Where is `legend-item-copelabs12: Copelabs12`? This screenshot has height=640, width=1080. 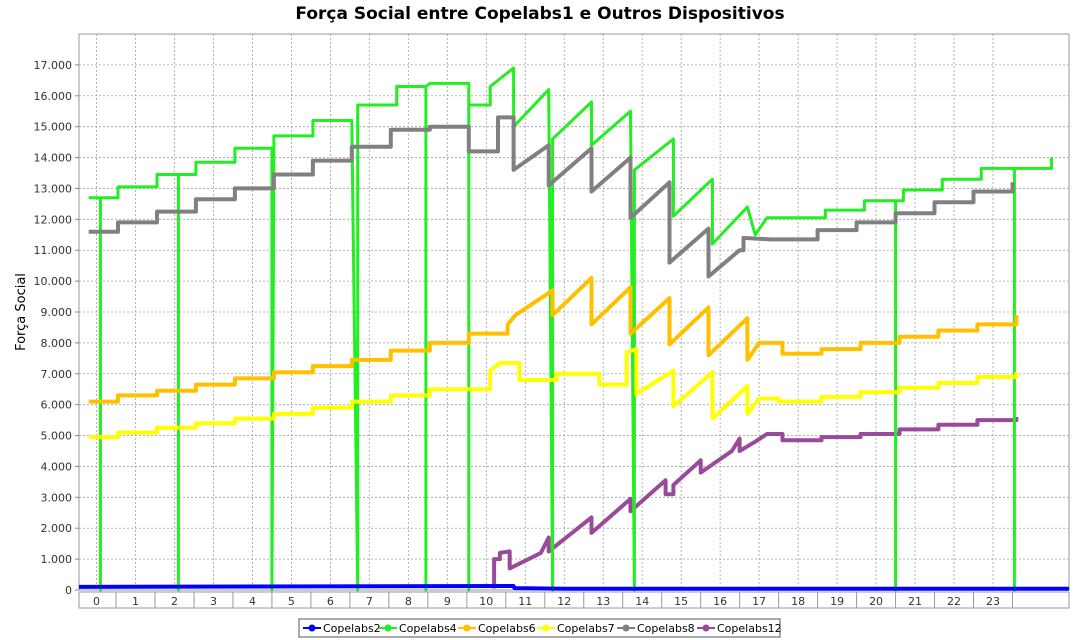 legend-item-copelabs12: Copelabs12 is located at coordinates (739, 628).